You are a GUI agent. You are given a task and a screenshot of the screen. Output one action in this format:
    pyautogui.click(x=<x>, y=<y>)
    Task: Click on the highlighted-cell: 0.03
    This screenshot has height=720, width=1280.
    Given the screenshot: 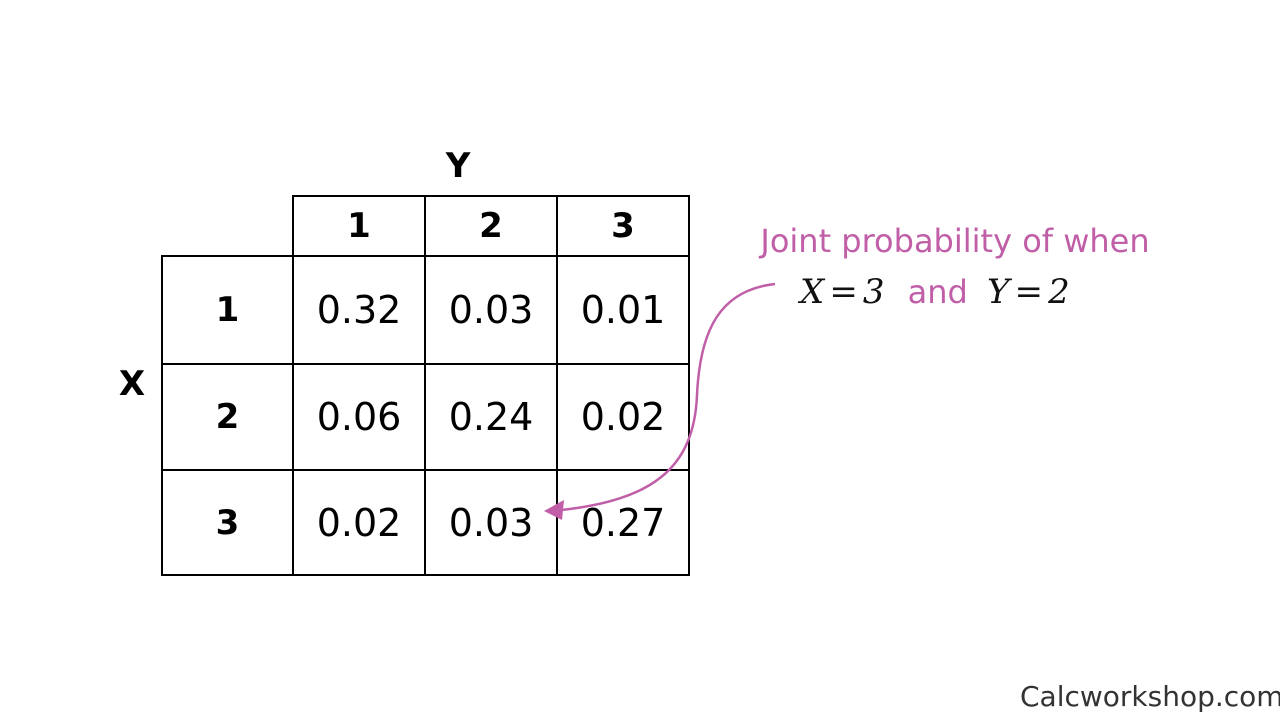 What is the action you would take?
    pyautogui.click(x=491, y=522)
    